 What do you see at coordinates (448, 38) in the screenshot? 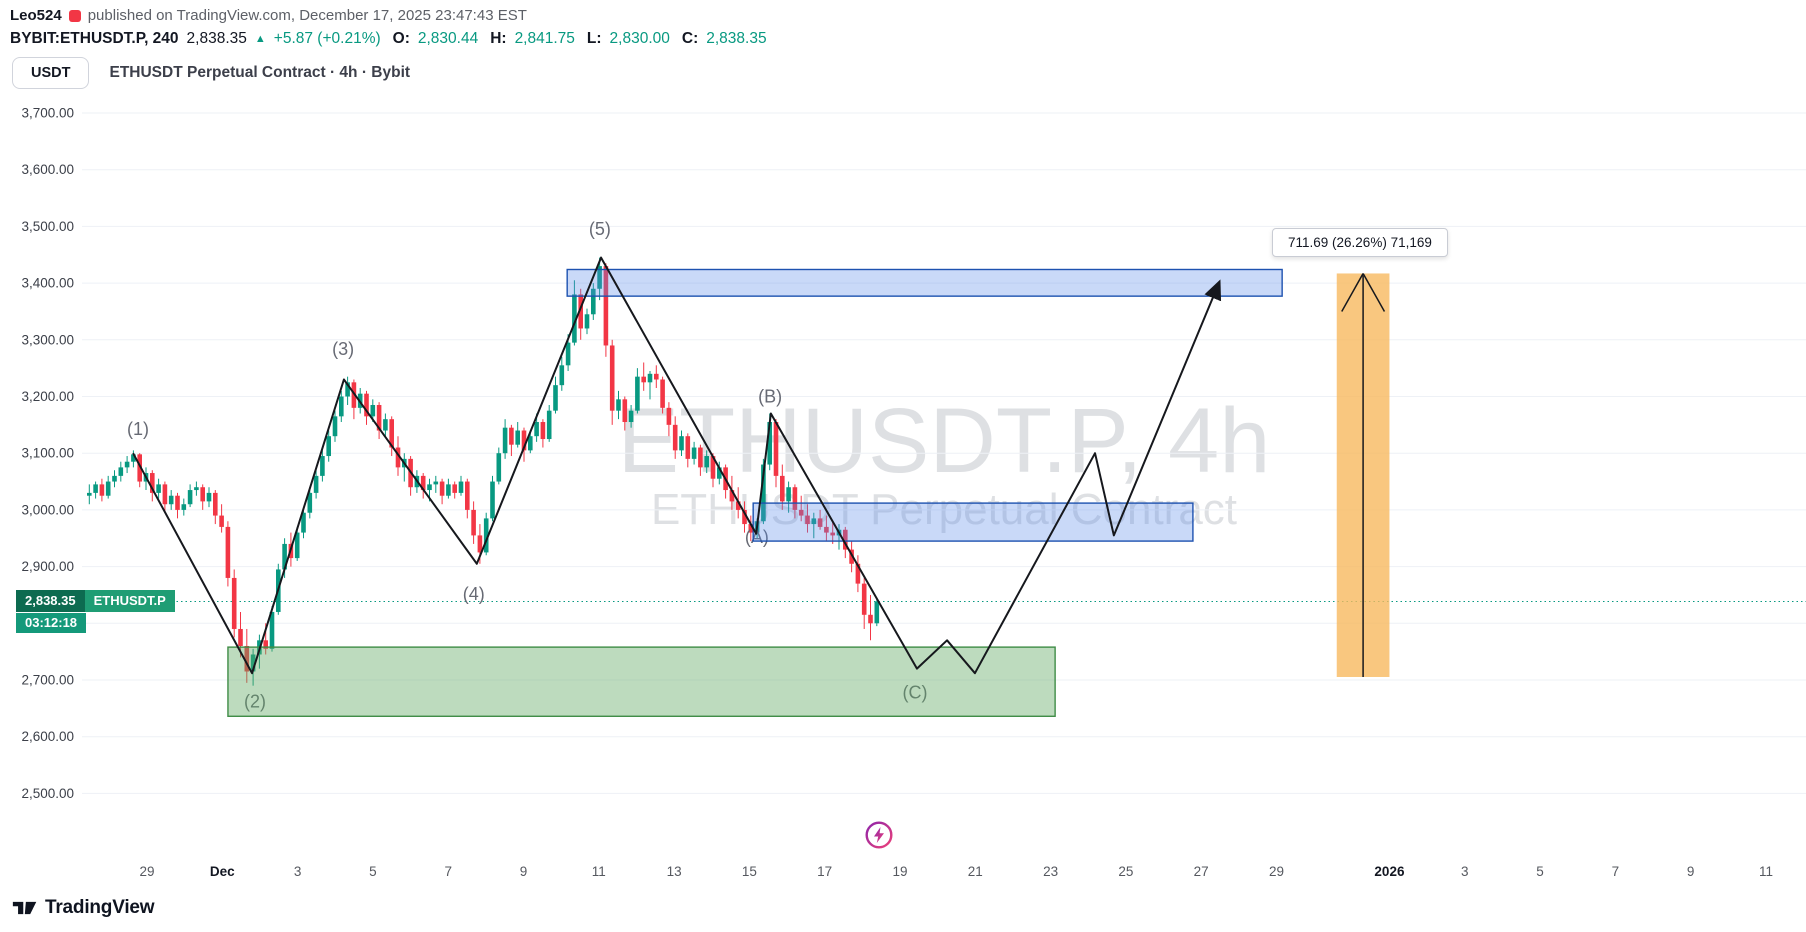
I see `open-value: 2,830.44` at bounding box center [448, 38].